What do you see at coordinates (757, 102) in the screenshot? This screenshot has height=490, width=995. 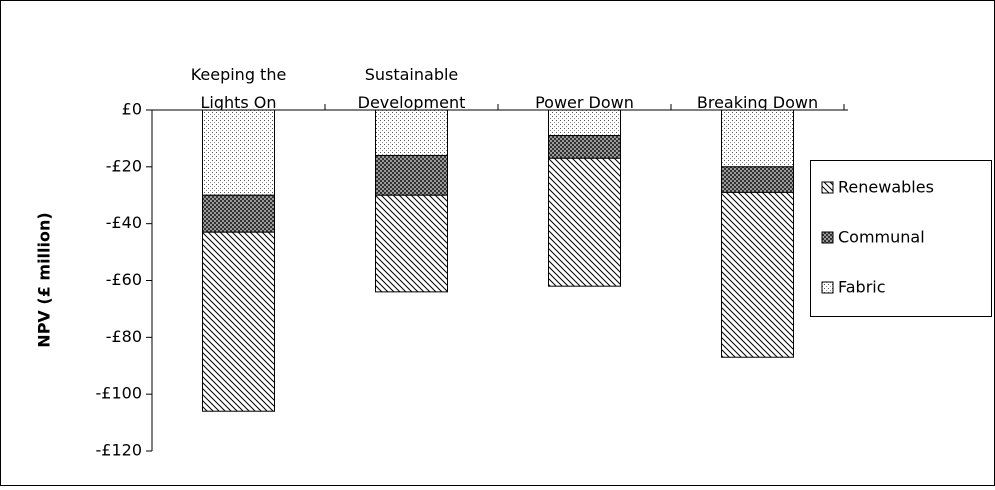 I see `x-tick-label: Breaking Down` at bounding box center [757, 102].